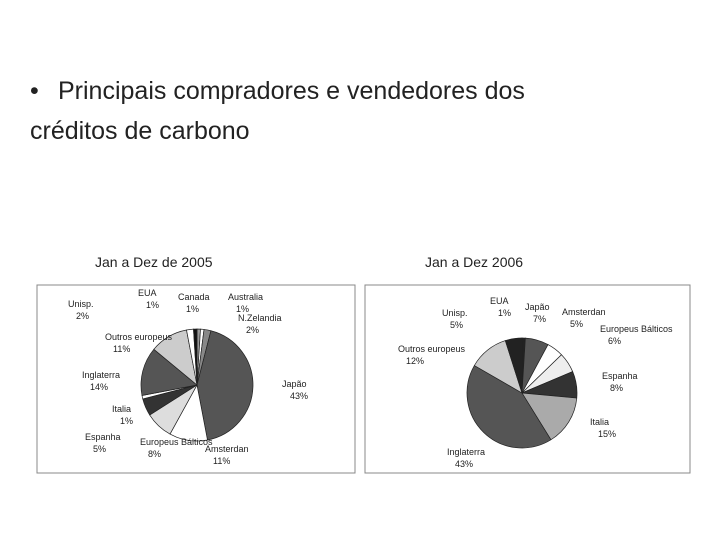 The height and width of the screenshot is (540, 720). I want to click on slice-value-label: 6%, so click(614, 341).